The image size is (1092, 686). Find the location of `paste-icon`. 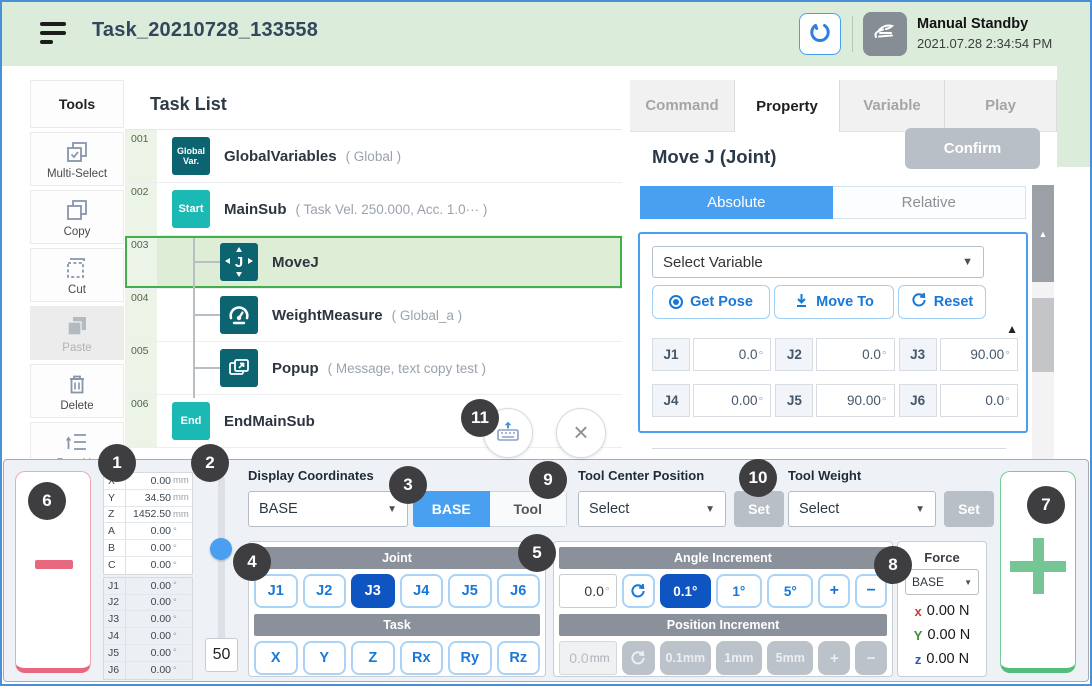

paste-icon is located at coordinates (77, 326).